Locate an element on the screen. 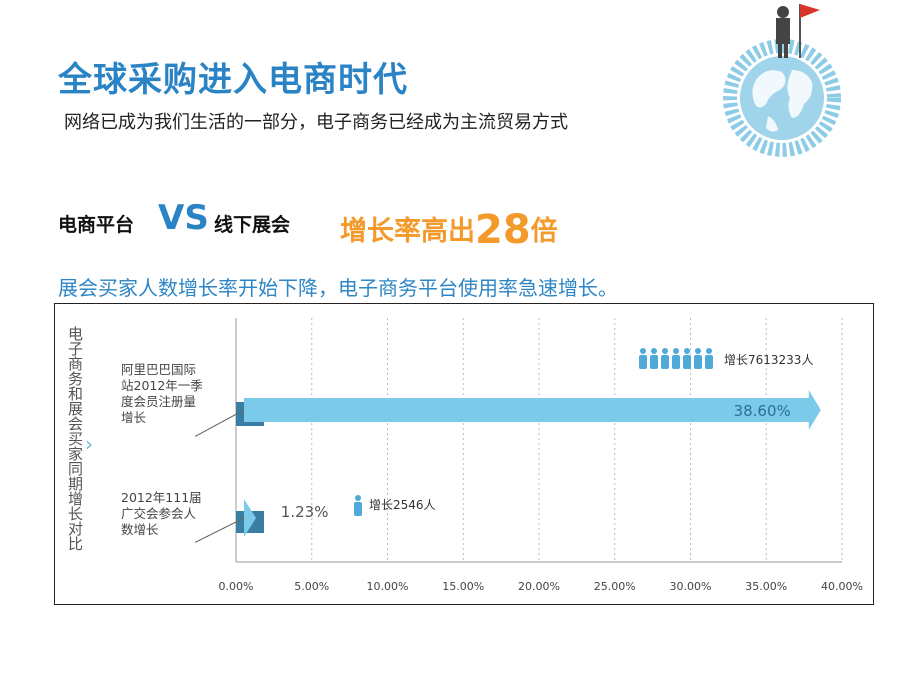 The image size is (920, 690). statement-text: 展会买家人数增长率开始下降，电子商务平台使用率急速增长。 is located at coordinates (338, 288).